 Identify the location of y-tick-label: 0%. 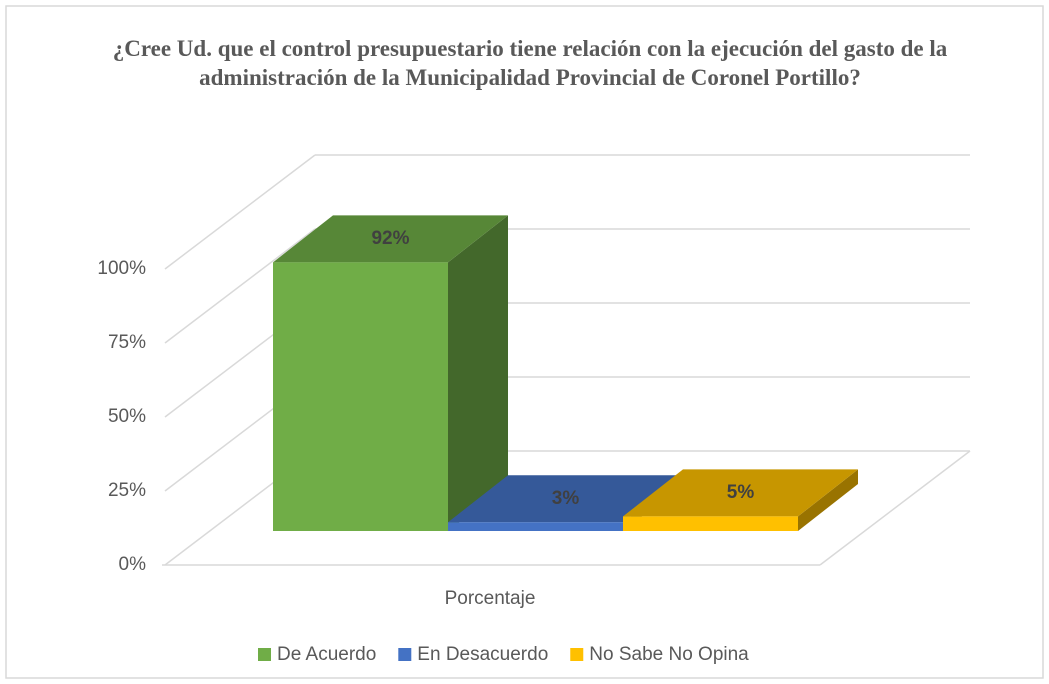
(133, 564).